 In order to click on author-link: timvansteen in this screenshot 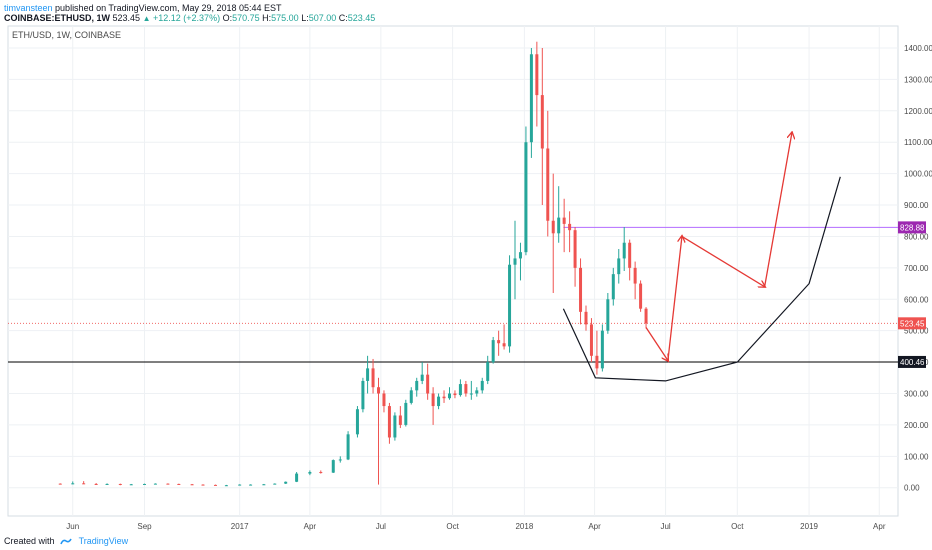, I will do `click(28, 8)`.